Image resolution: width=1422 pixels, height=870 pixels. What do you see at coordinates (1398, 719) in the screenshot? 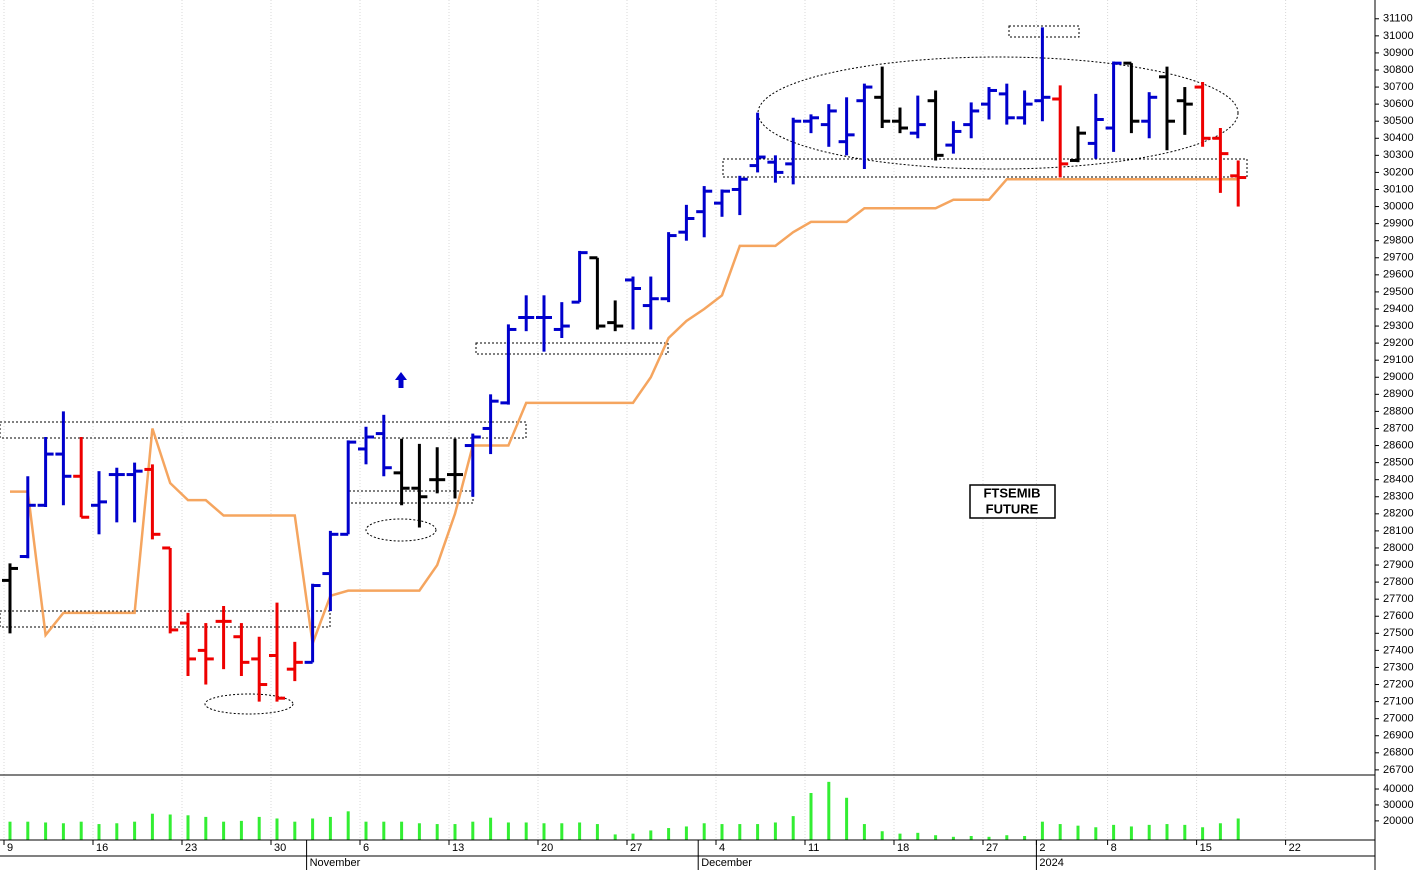
I see `y-tick-label: 27000` at bounding box center [1398, 719].